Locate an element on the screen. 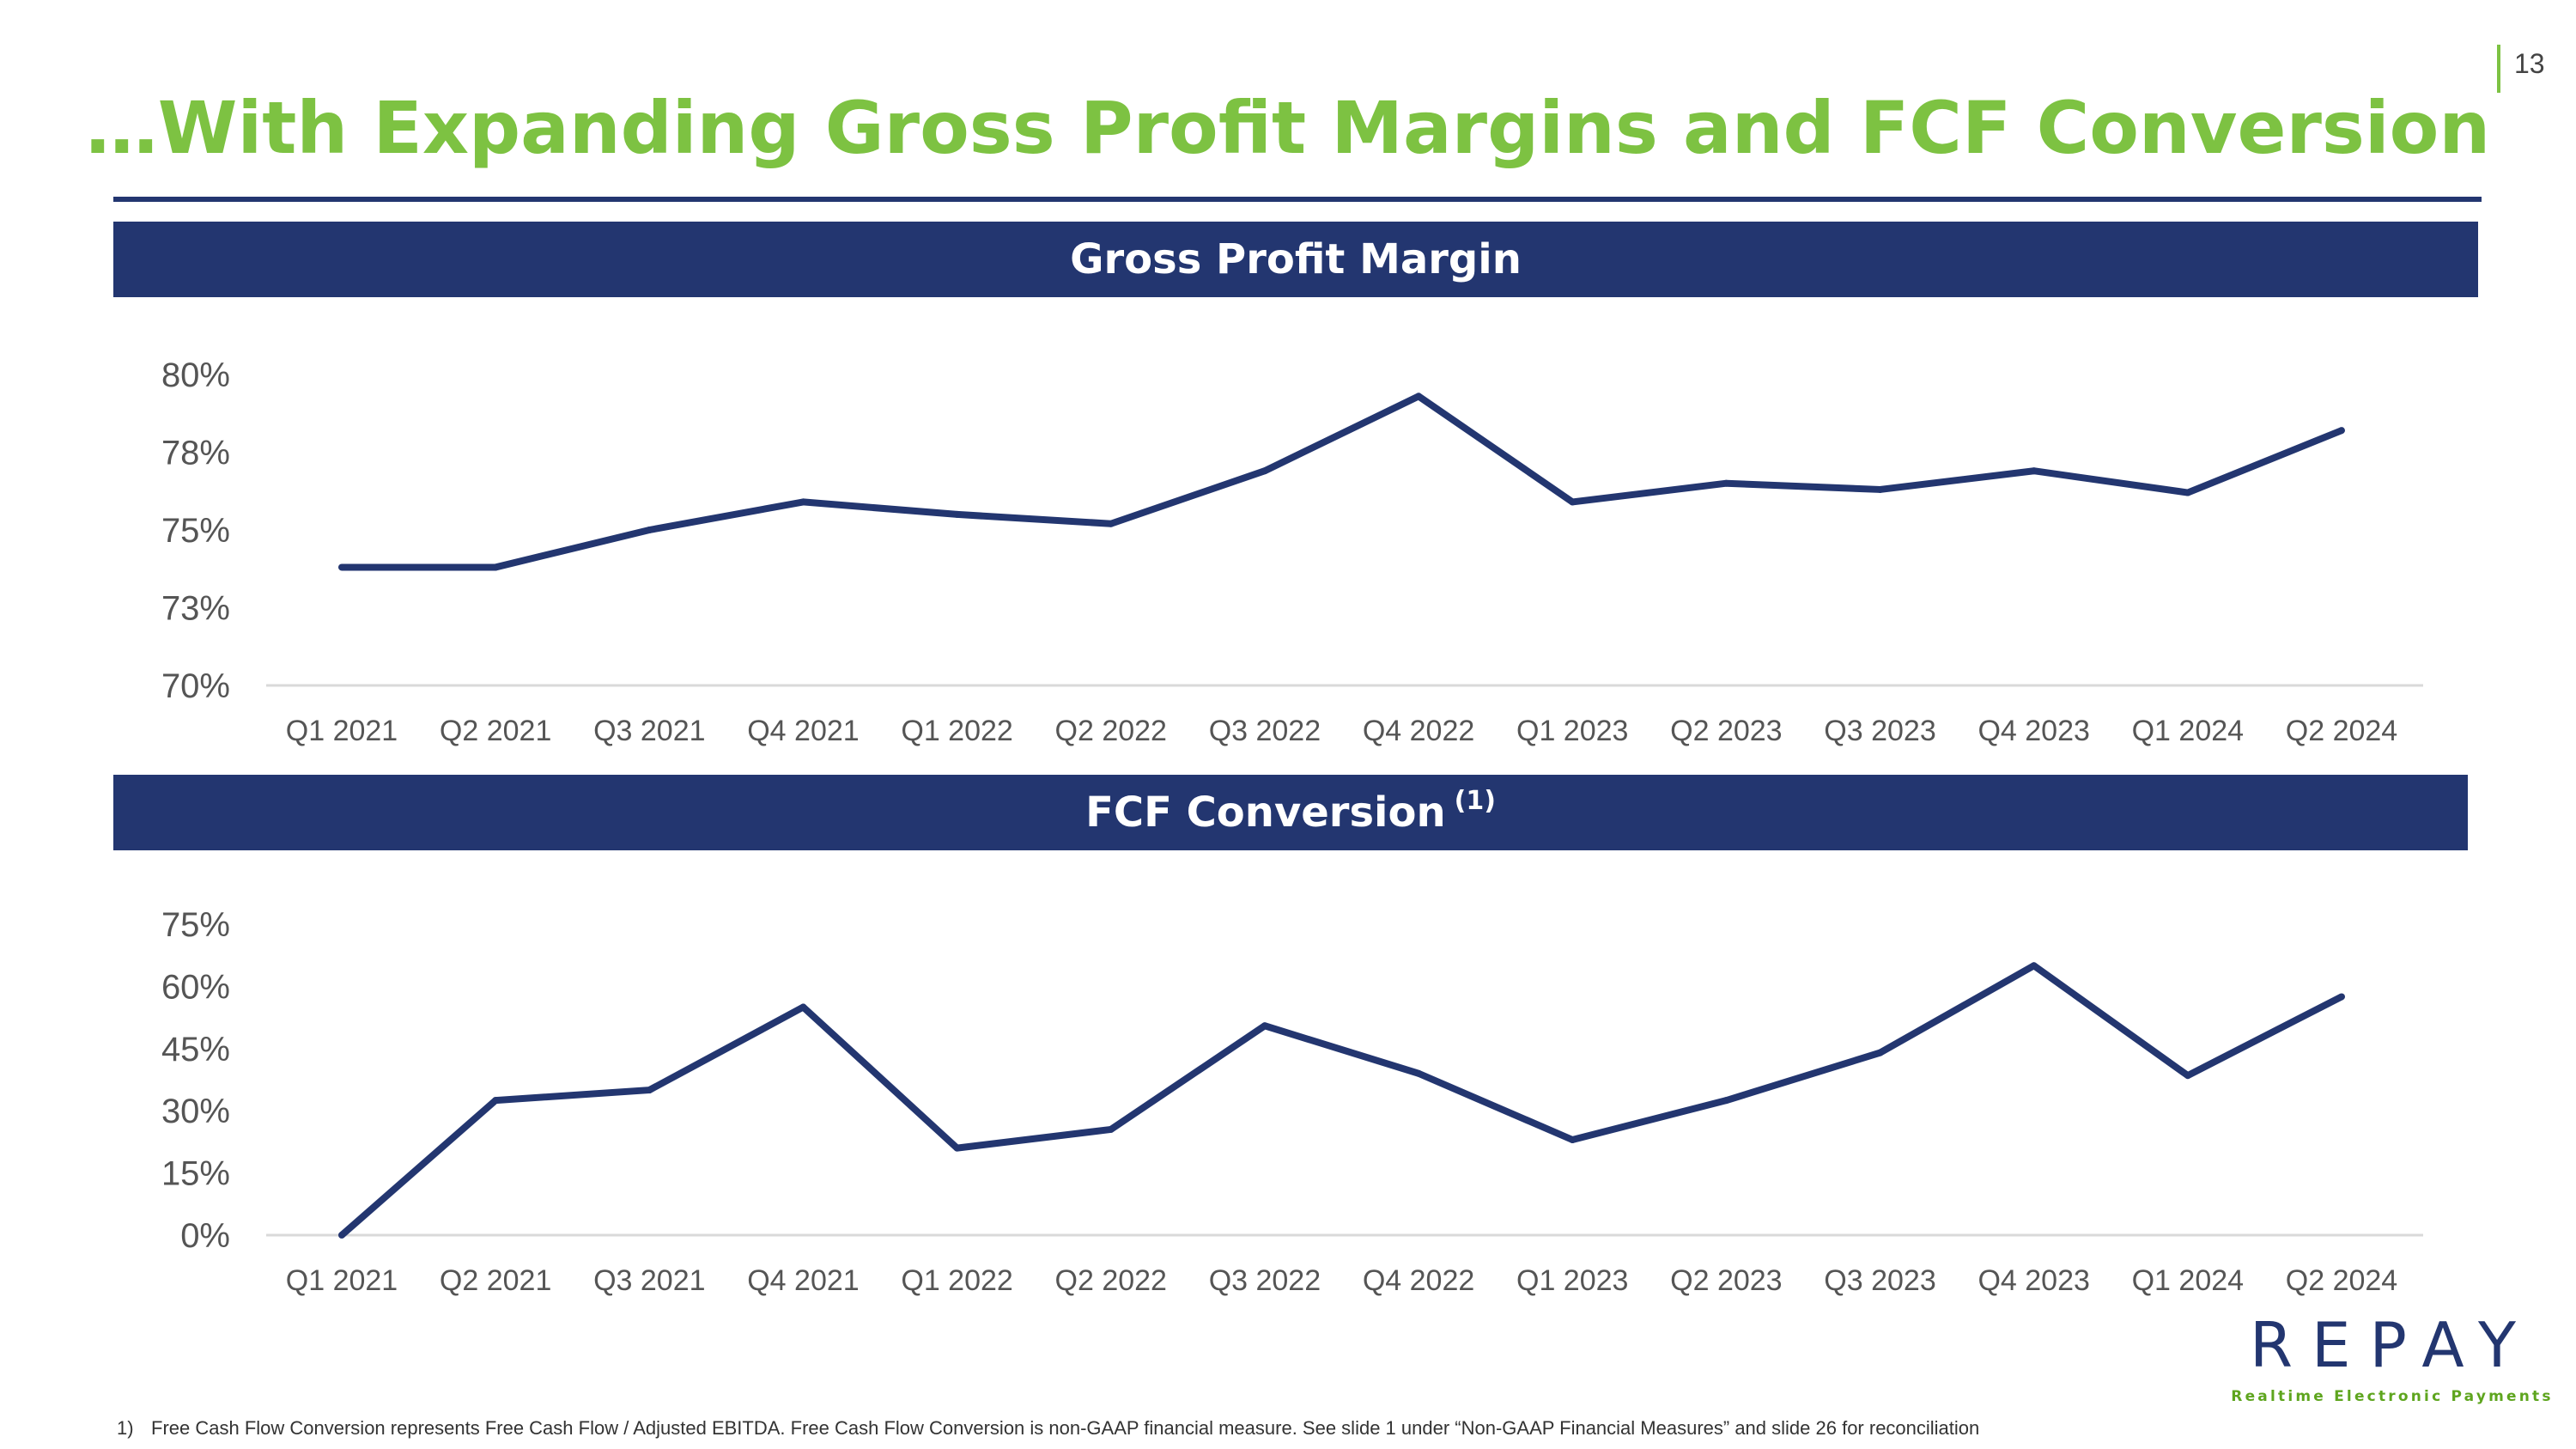 The image size is (2576, 1449). gpm-x-tick-label: Q1 2022 is located at coordinates (957, 731).